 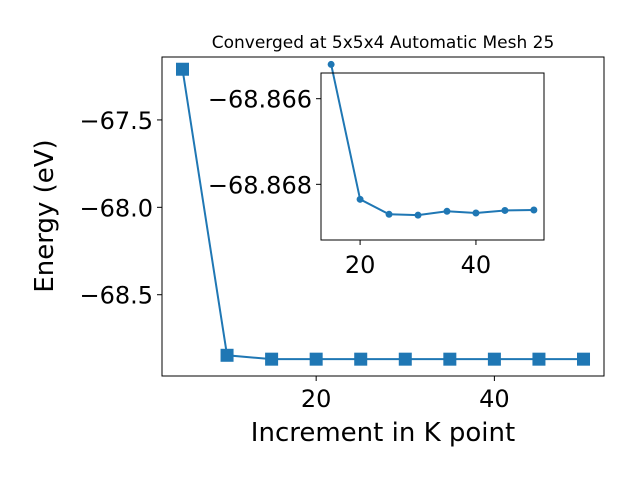 I want to click on inset-background, so click(x=432, y=156).